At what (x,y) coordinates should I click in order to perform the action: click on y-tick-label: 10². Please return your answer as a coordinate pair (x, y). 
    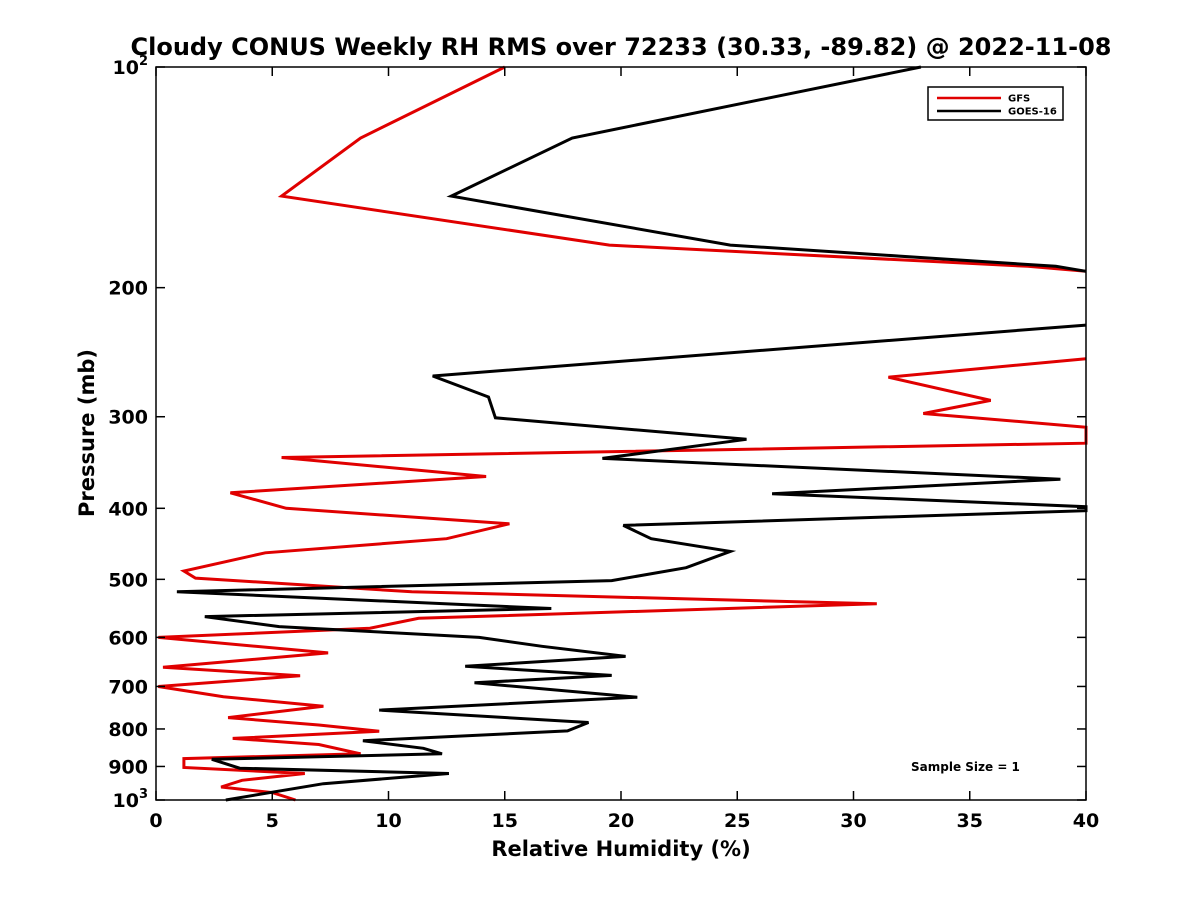
    Looking at the image, I should click on (131, 66).